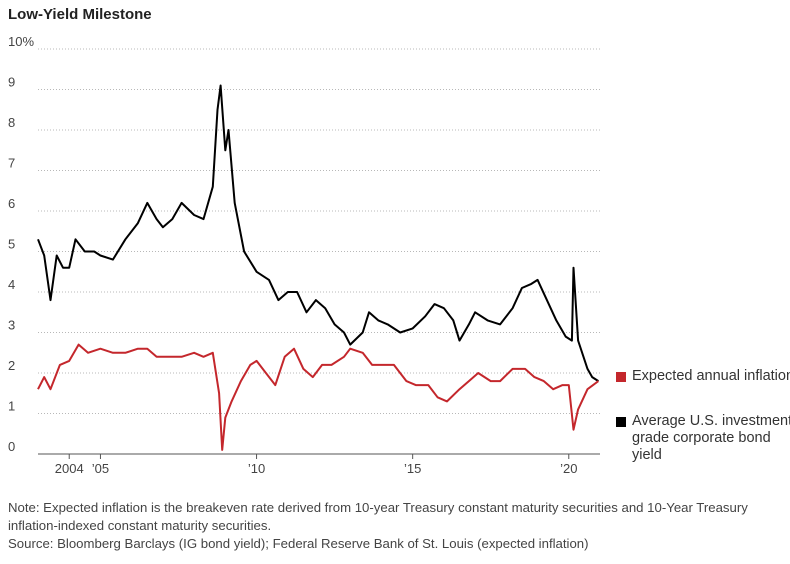 Image resolution: width=790 pixels, height=564 pixels. I want to click on y-tick-label-8: 8, so click(11, 122).